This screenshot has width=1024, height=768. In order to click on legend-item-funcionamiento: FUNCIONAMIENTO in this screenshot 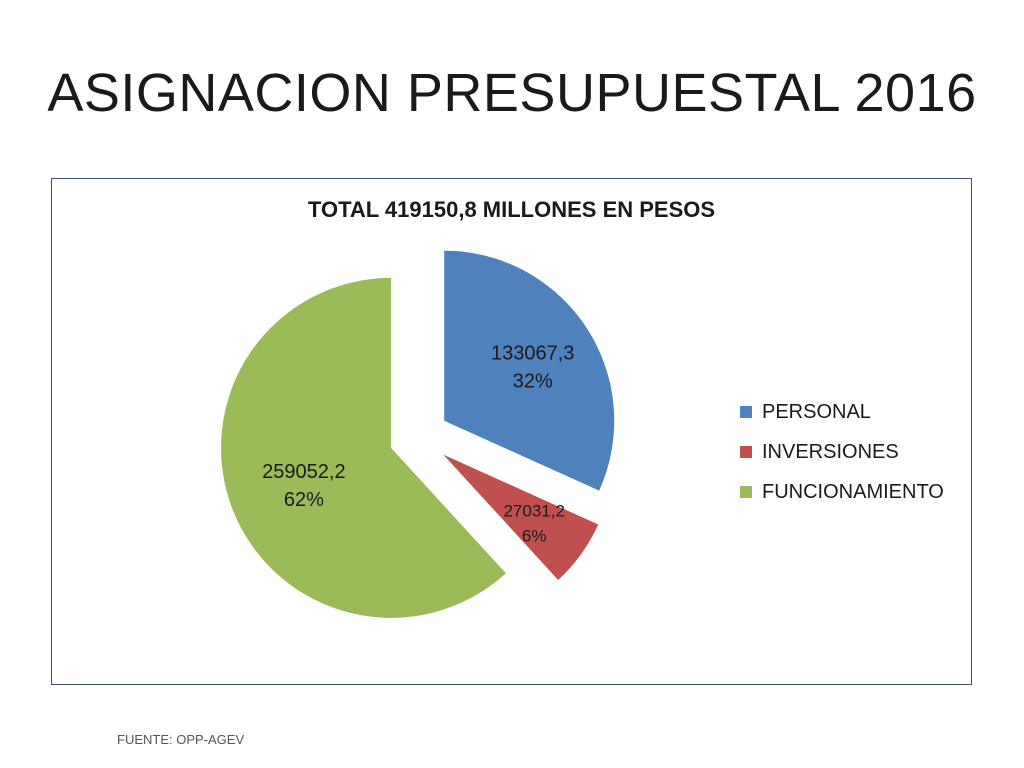, I will do `click(842, 492)`.